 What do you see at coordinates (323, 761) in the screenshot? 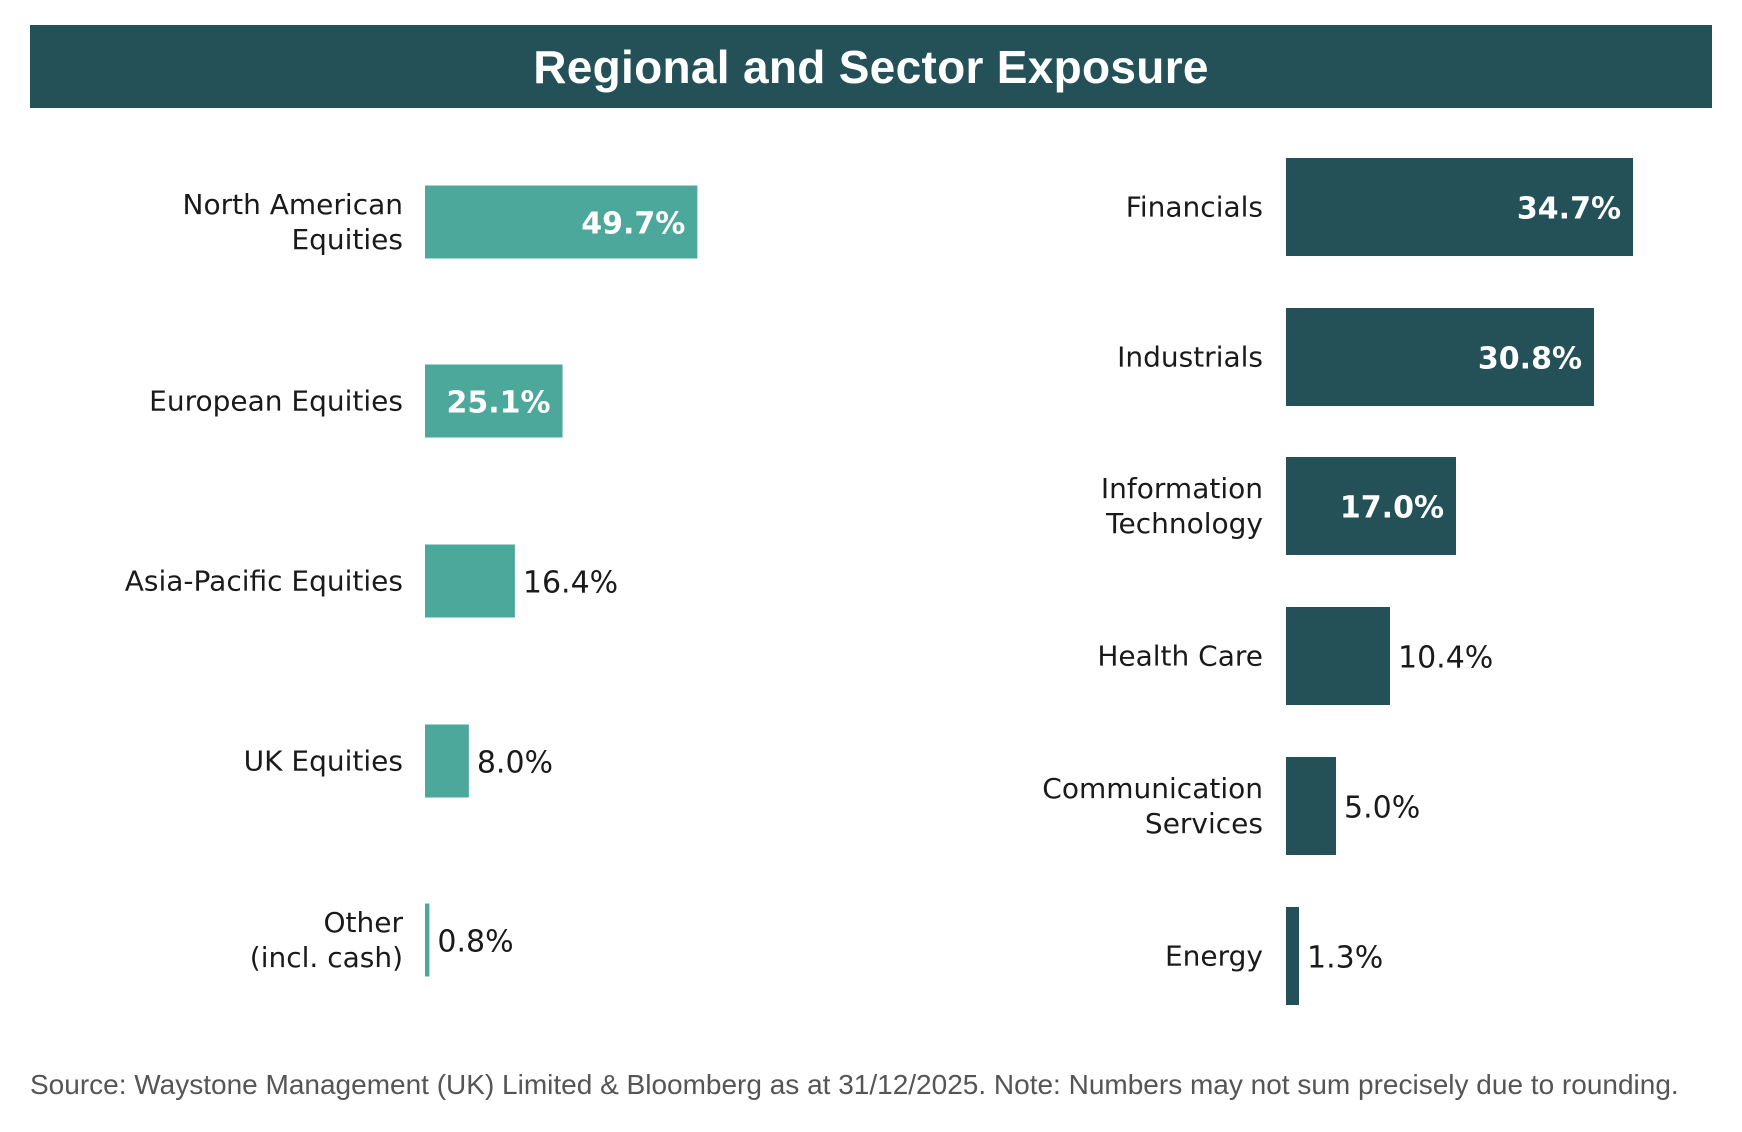
I see `category-label-uk-equities: UK Equities` at bounding box center [323, 761].